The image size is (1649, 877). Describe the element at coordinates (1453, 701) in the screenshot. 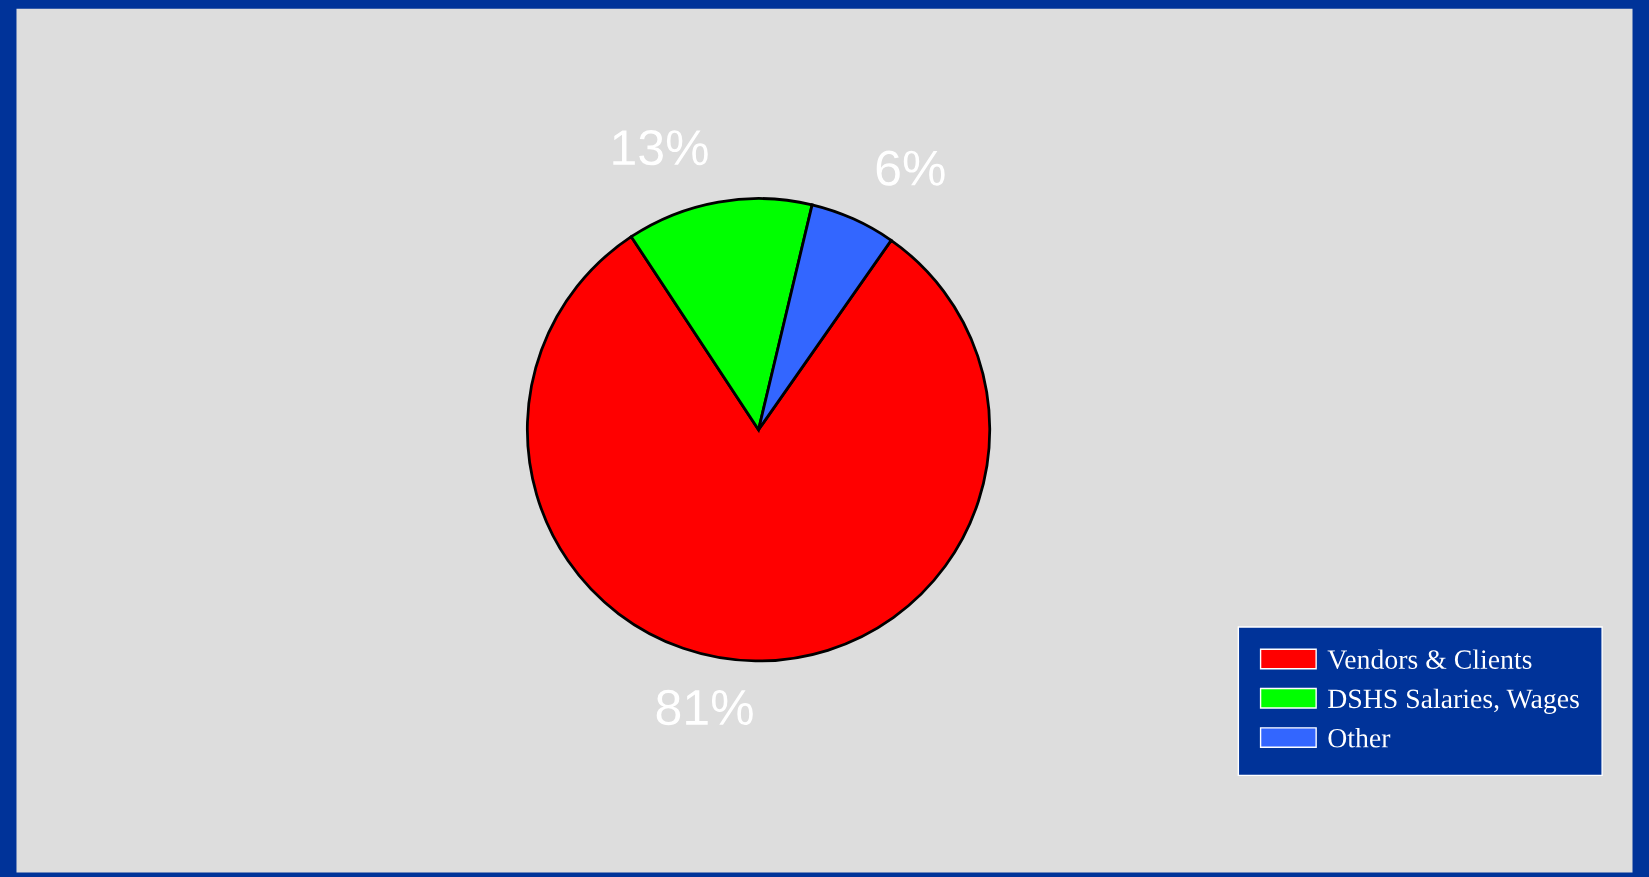

I see `legend-label: DSHS Salaries, Wages` at that location.